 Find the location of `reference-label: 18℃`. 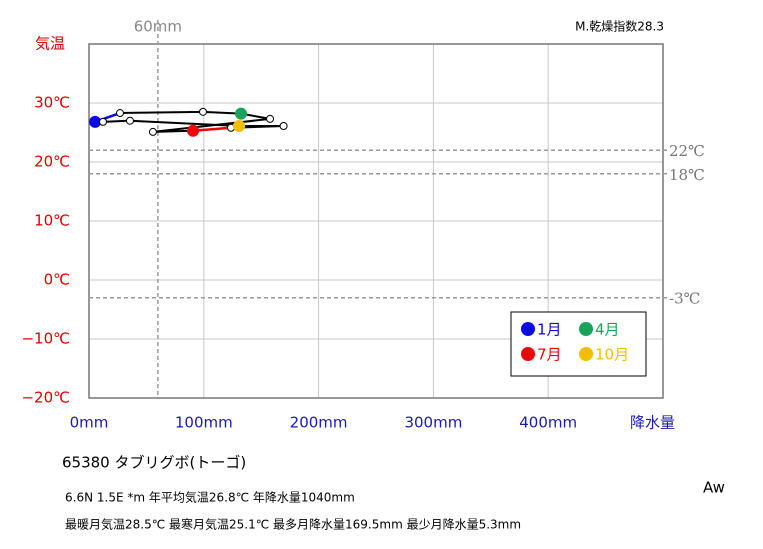

reference-label: 18℃ is located at coordinates (687, 175).